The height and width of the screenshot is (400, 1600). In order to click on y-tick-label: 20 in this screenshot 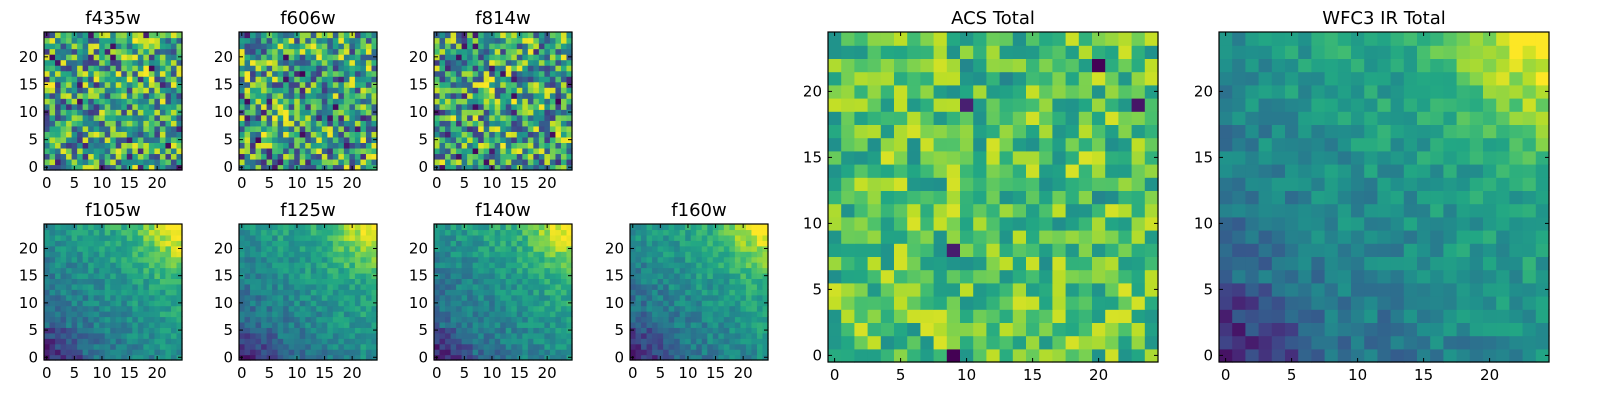, I will do `click(418, 248)`.